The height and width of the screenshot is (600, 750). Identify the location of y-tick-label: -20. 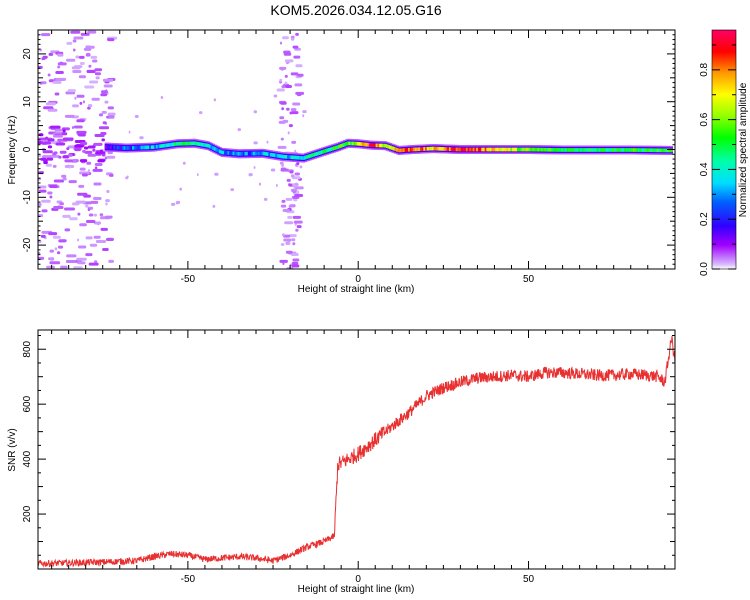
(27, 244).